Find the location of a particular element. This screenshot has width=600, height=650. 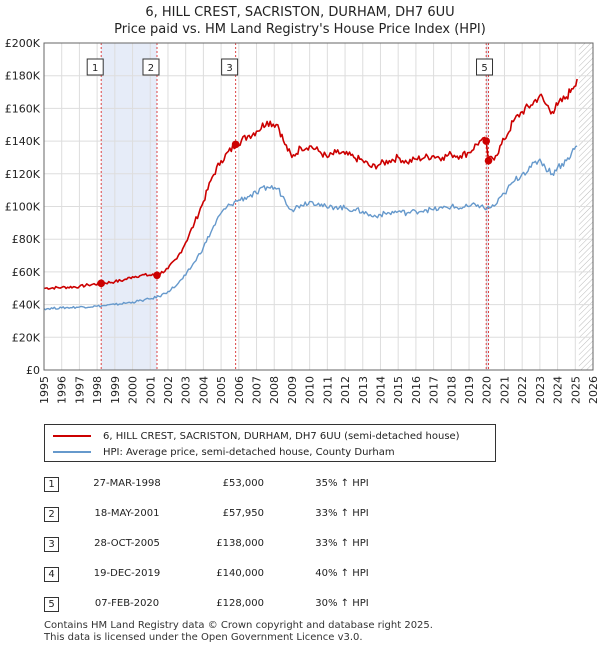

y-tick-label: £100K is located at coordinates (23, 207).